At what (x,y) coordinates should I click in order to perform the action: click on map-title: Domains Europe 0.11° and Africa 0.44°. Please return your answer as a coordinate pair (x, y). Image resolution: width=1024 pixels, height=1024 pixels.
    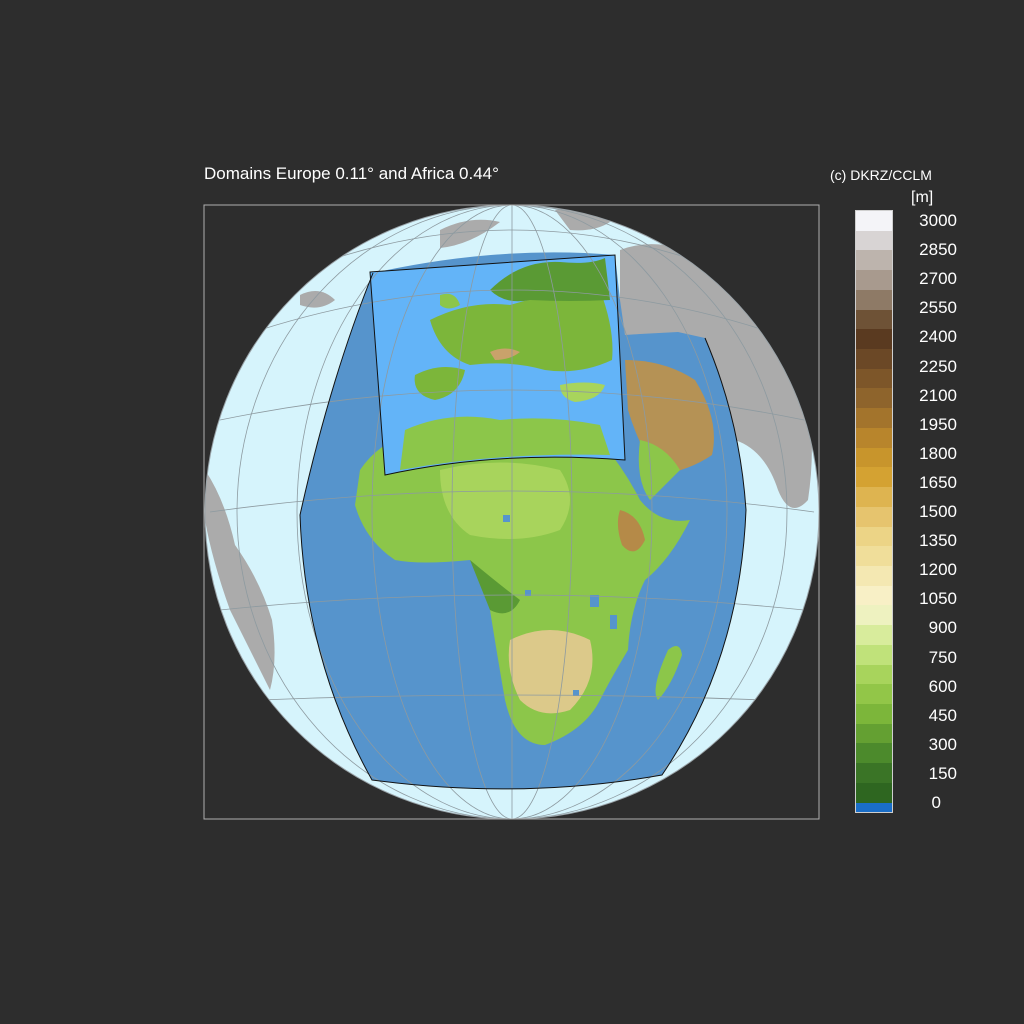
    Looking at the image, I should click on (351, 173).